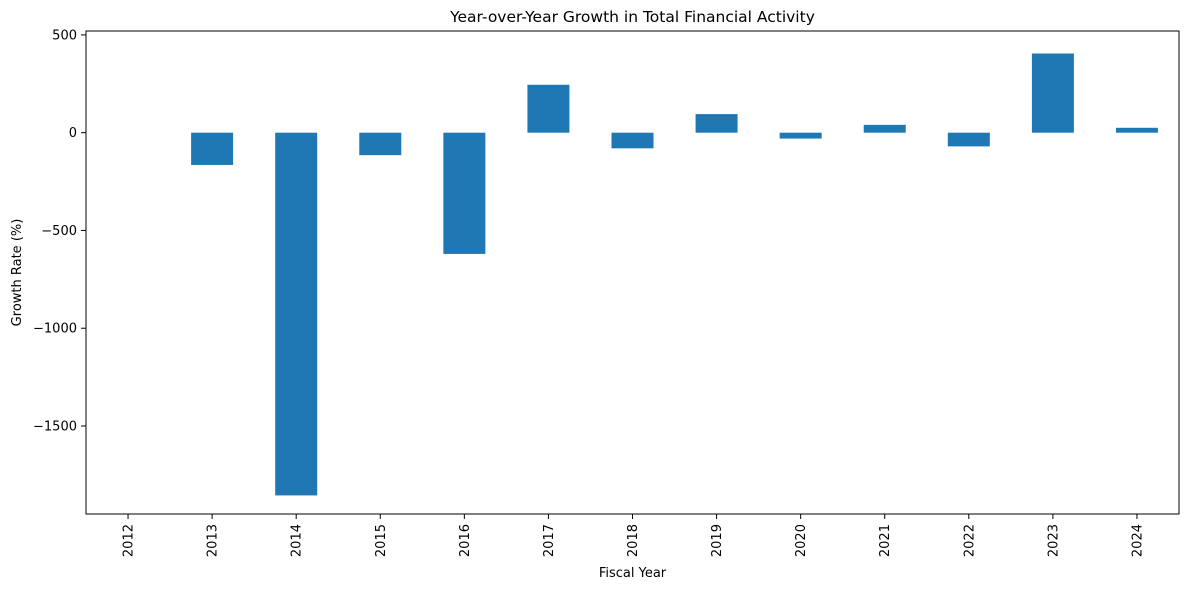 The height and width of the screenshot is (594, 1189). Describe the element at coordinates (717, 540) in the screenshot. I see `x-tick-label: 2019` at that location.